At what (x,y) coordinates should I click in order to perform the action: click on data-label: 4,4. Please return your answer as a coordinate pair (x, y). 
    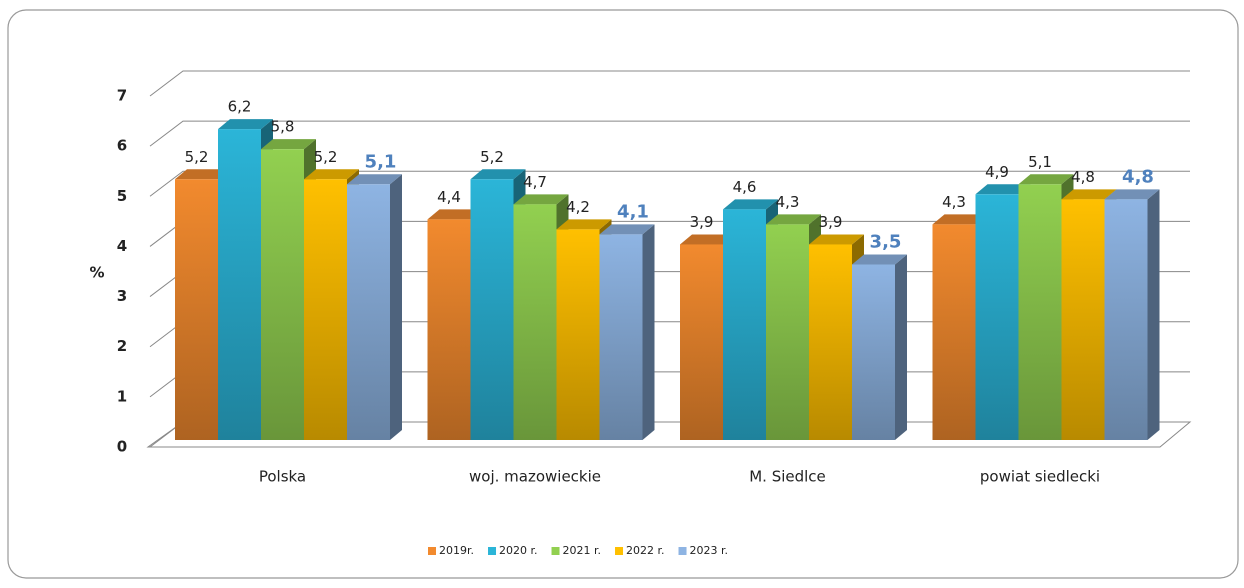
    Looking at the image, I should click on (449, 197).